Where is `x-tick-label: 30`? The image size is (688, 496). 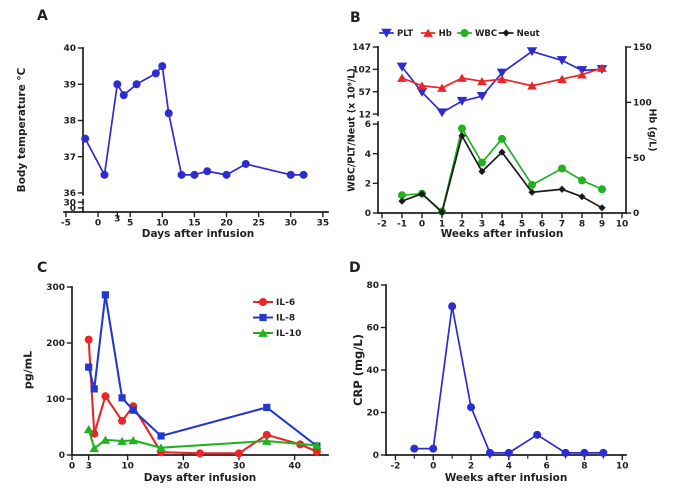
x-tick-label: 30 is located at coordinates (290, 224).